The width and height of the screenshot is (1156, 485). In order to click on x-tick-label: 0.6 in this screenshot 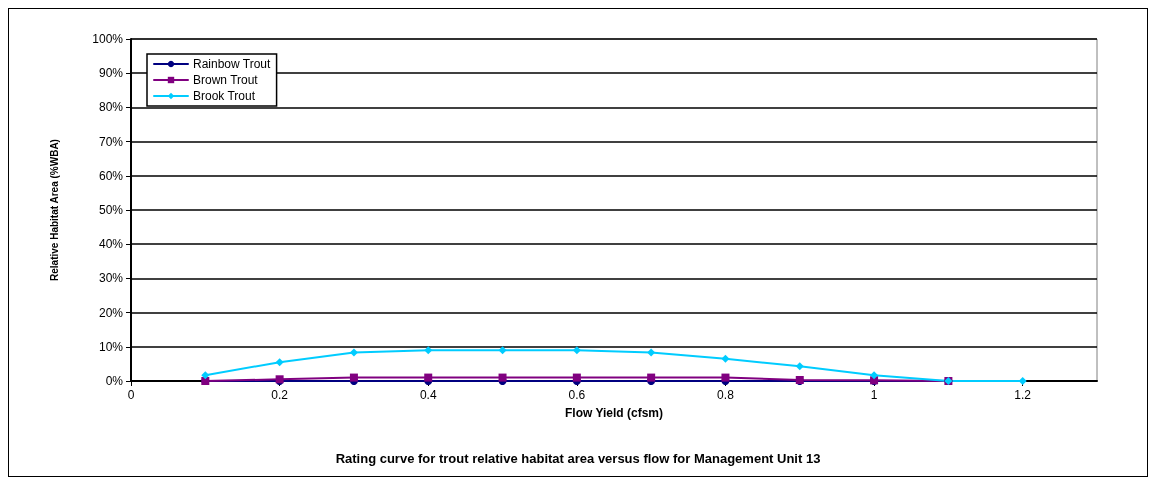, I will do `click(577, 395)`.